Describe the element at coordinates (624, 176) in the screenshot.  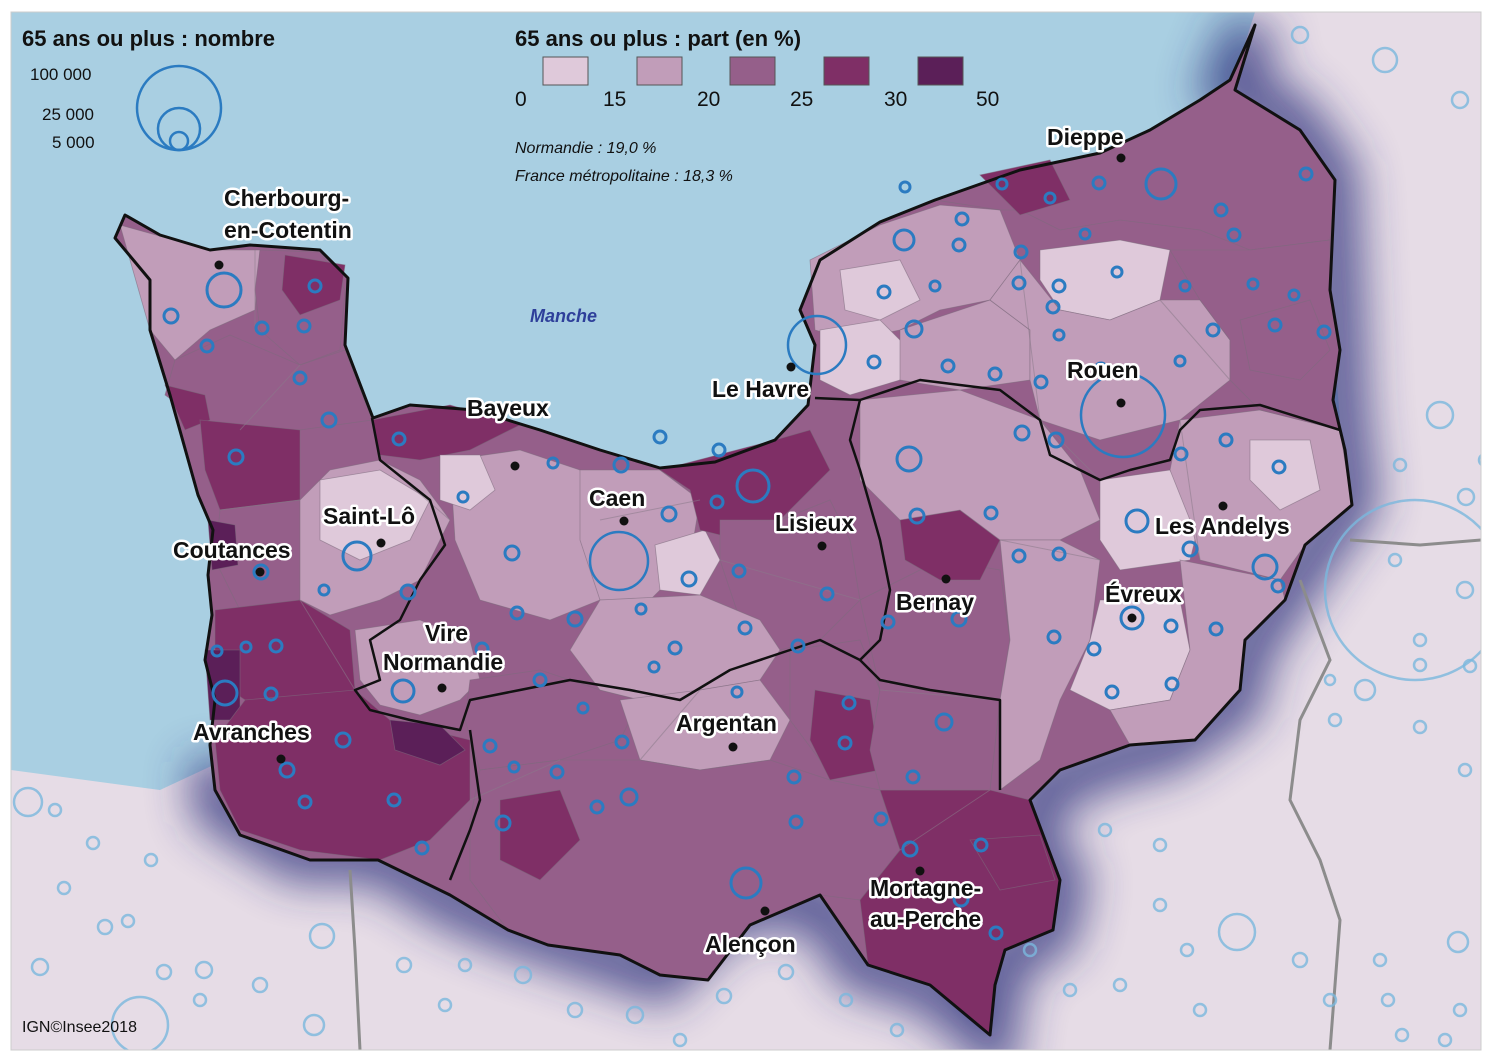
I see `note-france: France métropolitaine : 18,3 %` at that location.